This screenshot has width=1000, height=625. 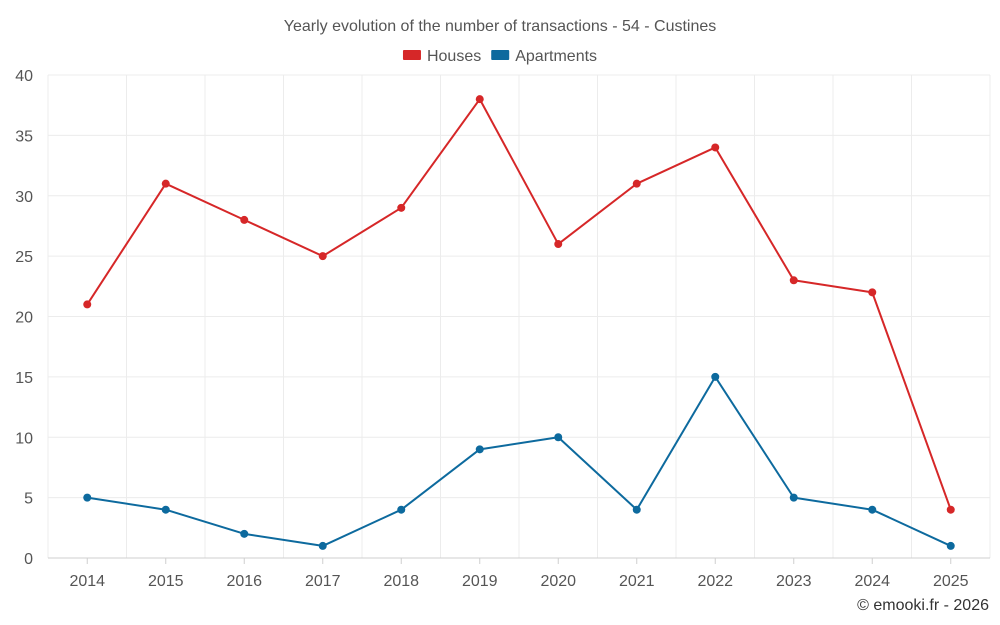 What do you see at coordinates (24, 438) in the screenshot?
I see `y-tick-label: 10` at bounding box center [24, 438].